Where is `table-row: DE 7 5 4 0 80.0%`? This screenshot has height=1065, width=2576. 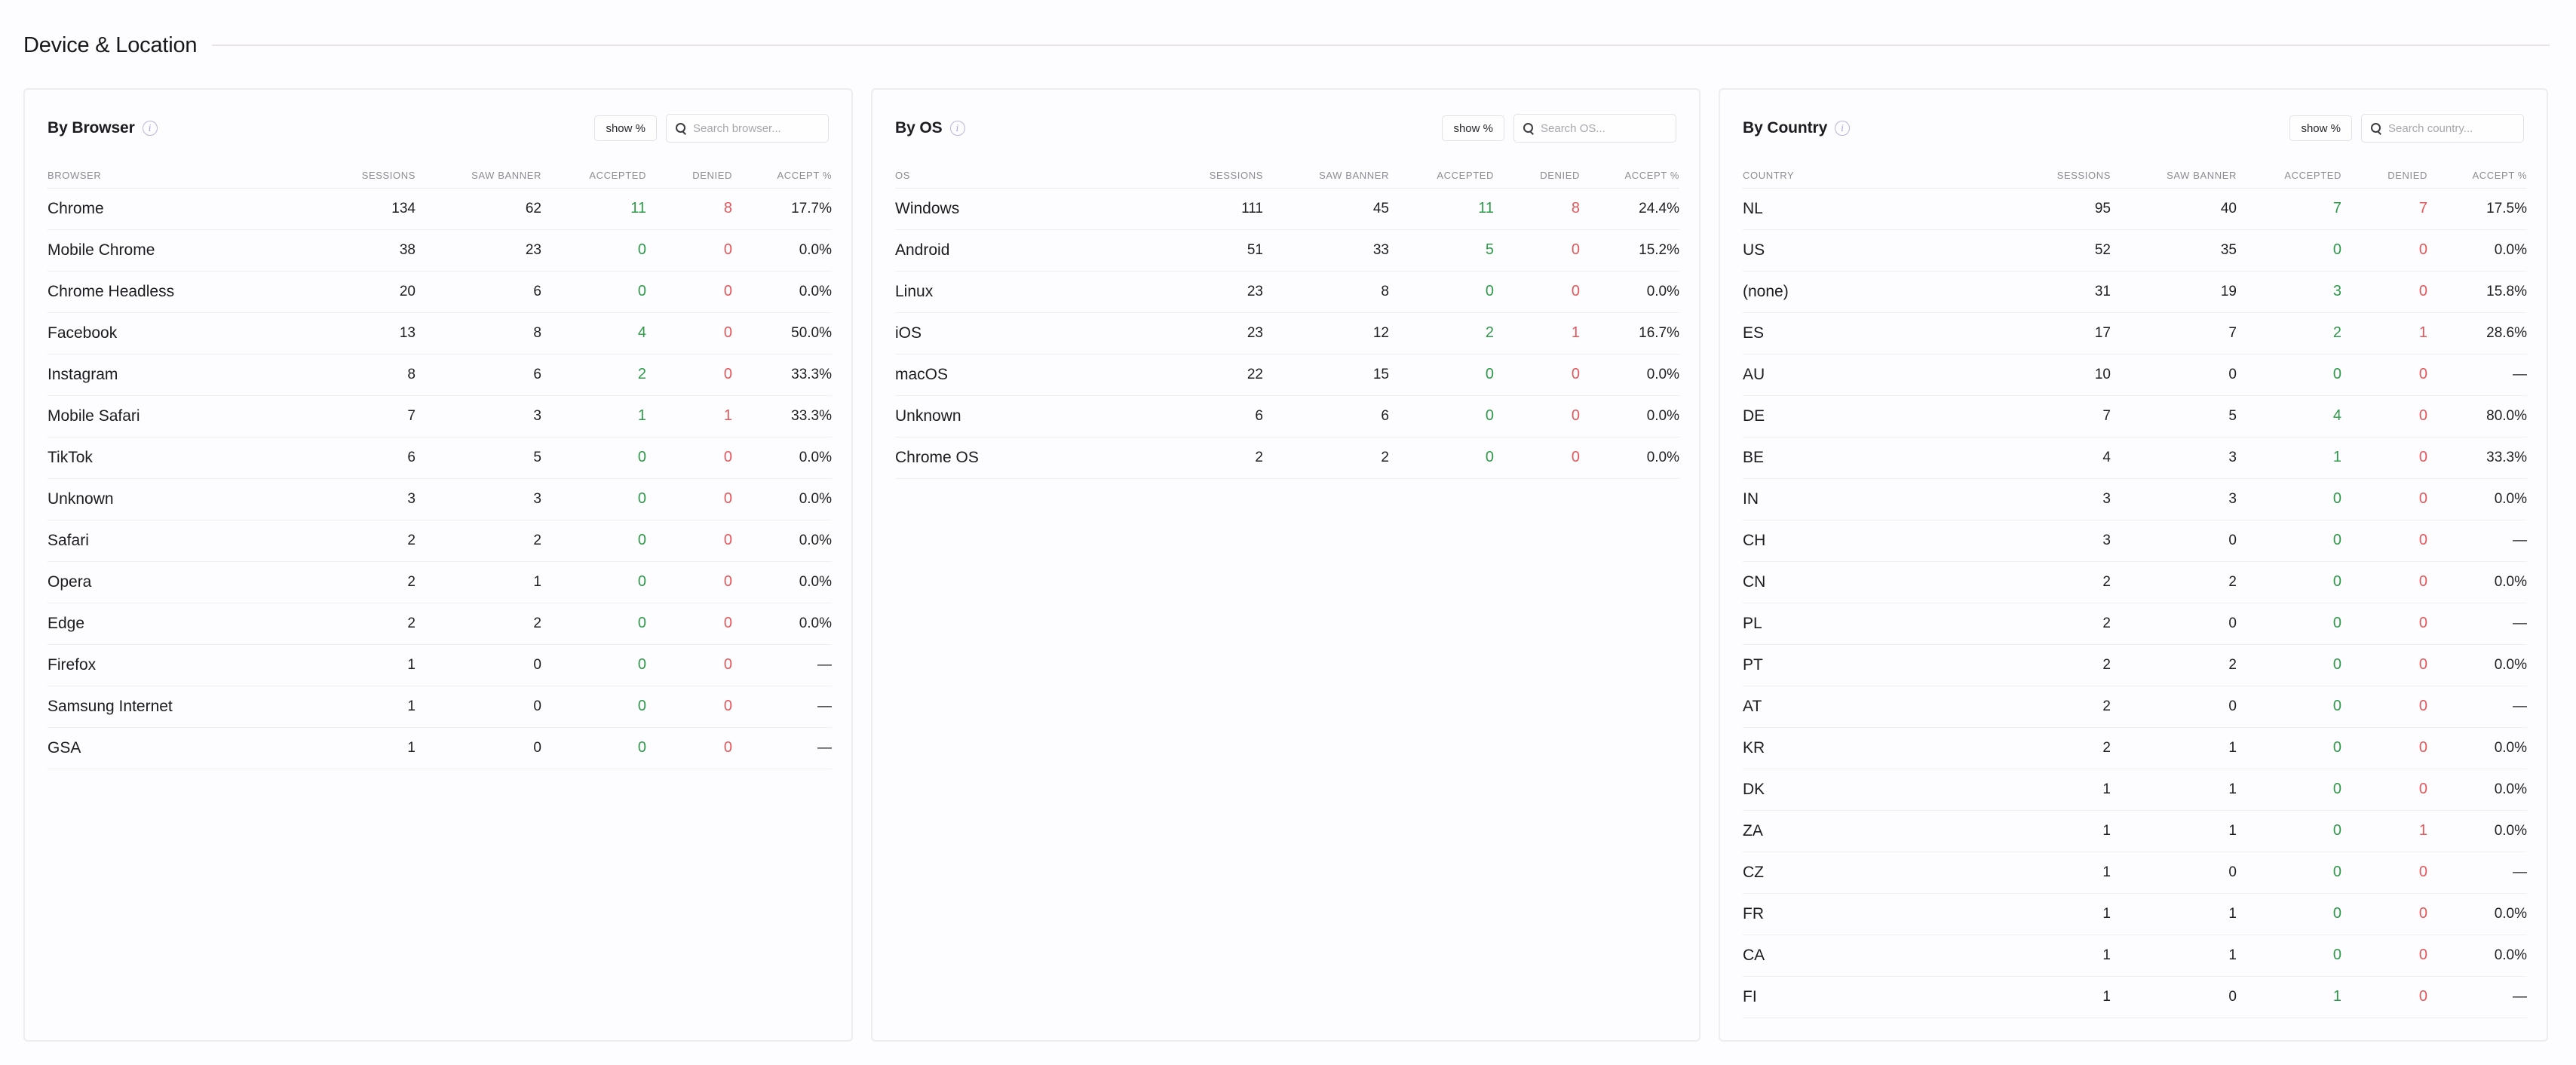 table-row: DE 7 5 4 0 80.0% is located at coordinates (2135, 416).